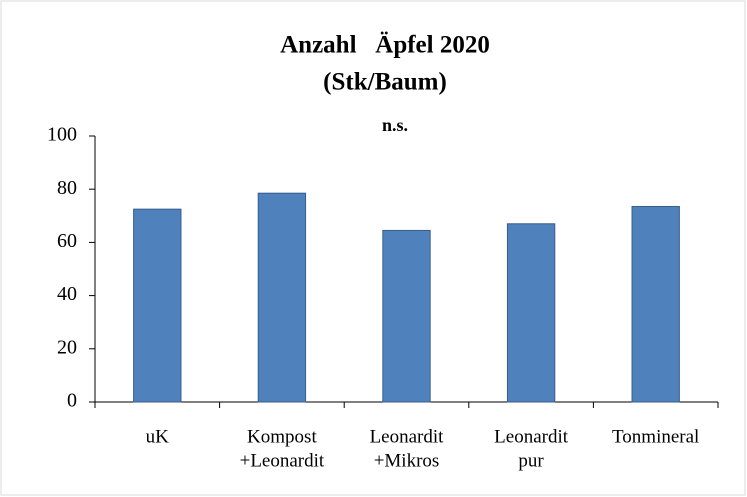 The height and width of the screenshot is (497, 747). Describe the element at coordinates (385, 82) in the screenshot. I see `chart-title: (Stk/Baum)` at that location.